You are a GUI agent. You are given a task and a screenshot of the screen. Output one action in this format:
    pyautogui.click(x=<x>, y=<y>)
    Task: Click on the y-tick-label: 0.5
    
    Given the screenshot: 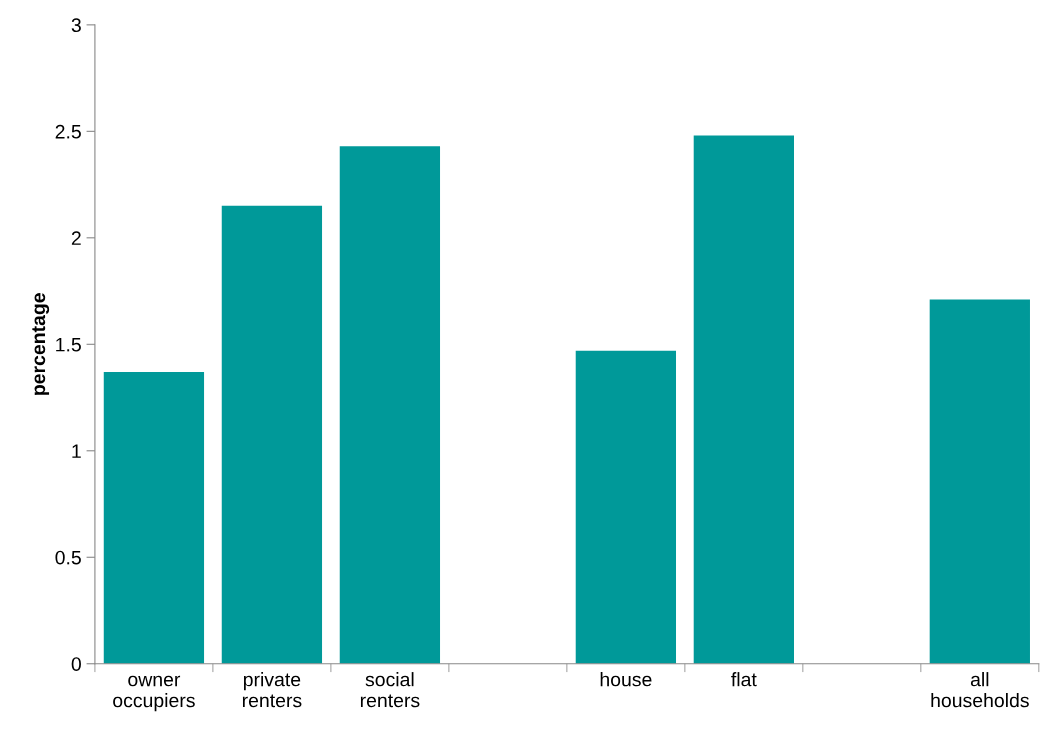 What is the action you would take?
    pyautogui.click(x=68, y=557)
    